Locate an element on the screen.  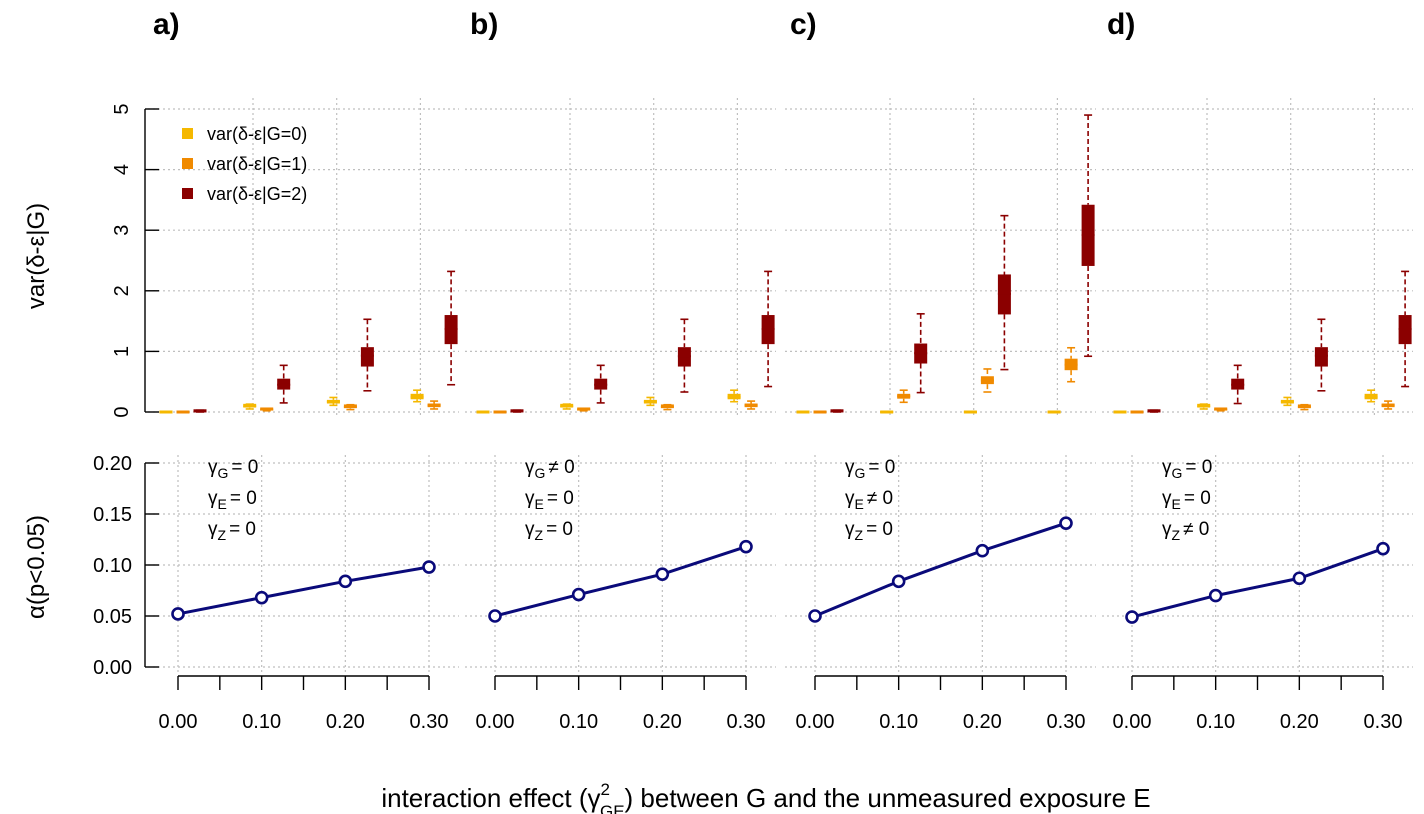
x-tick-label: 0.00 is located at coordinates (815, 722).